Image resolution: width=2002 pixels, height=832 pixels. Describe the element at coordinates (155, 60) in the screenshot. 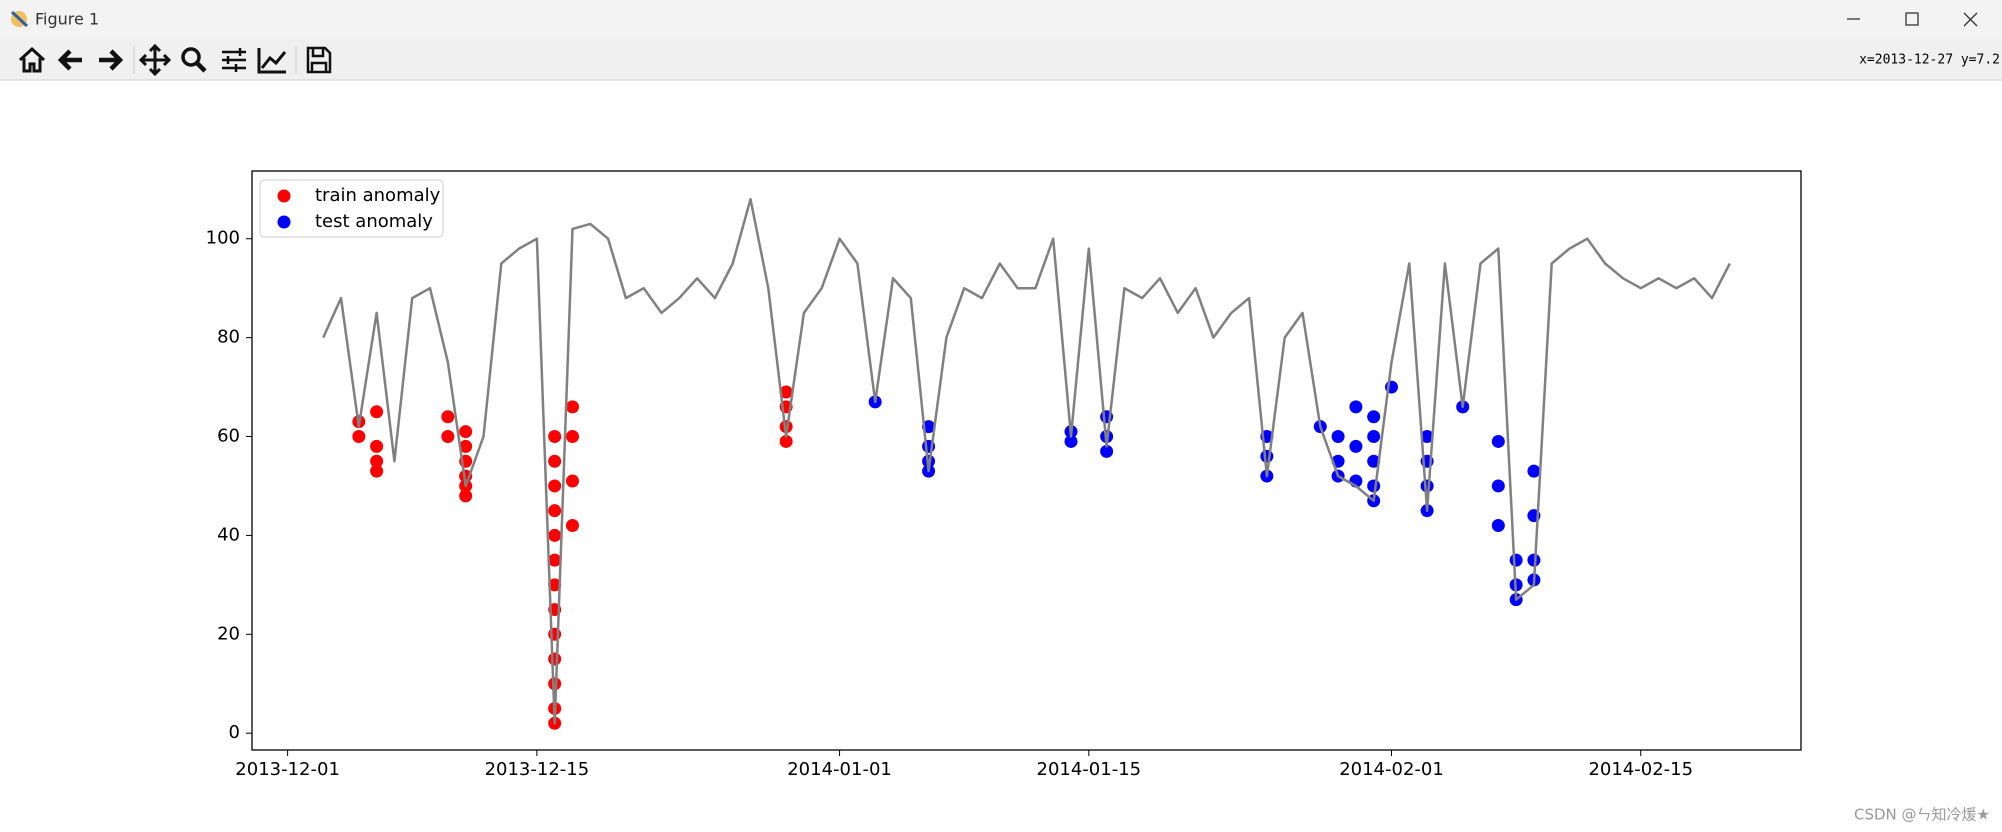

I see `pan-button` at that location.